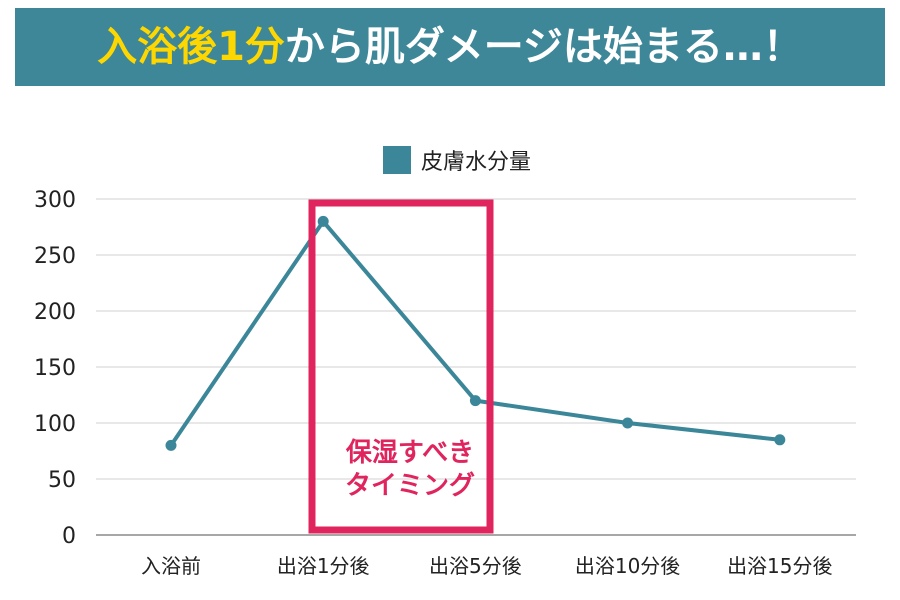  I want to click on x-tick-label: 入浴前, so click(171, 566).